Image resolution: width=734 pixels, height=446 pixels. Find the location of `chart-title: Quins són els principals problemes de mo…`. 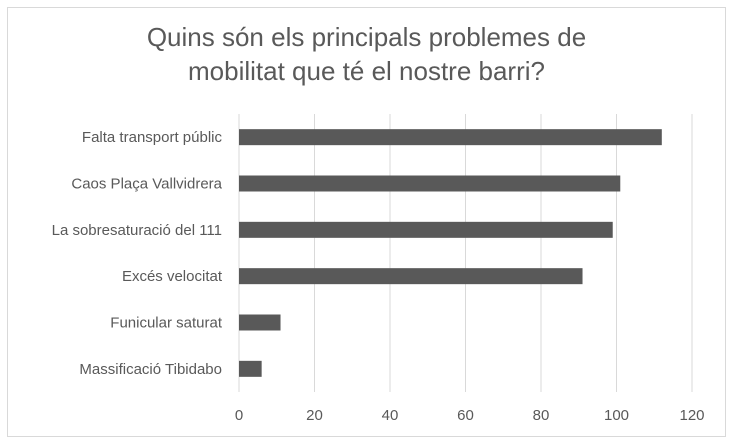

chart-title: Quins són els principals problemes de mo… is located at coordinates (366, 54).